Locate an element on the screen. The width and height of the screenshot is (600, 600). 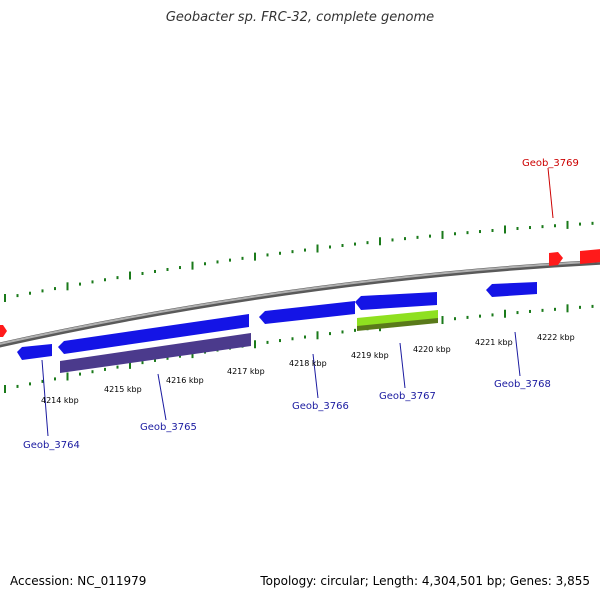
genome-backbone is located at coordinates (300, 303).